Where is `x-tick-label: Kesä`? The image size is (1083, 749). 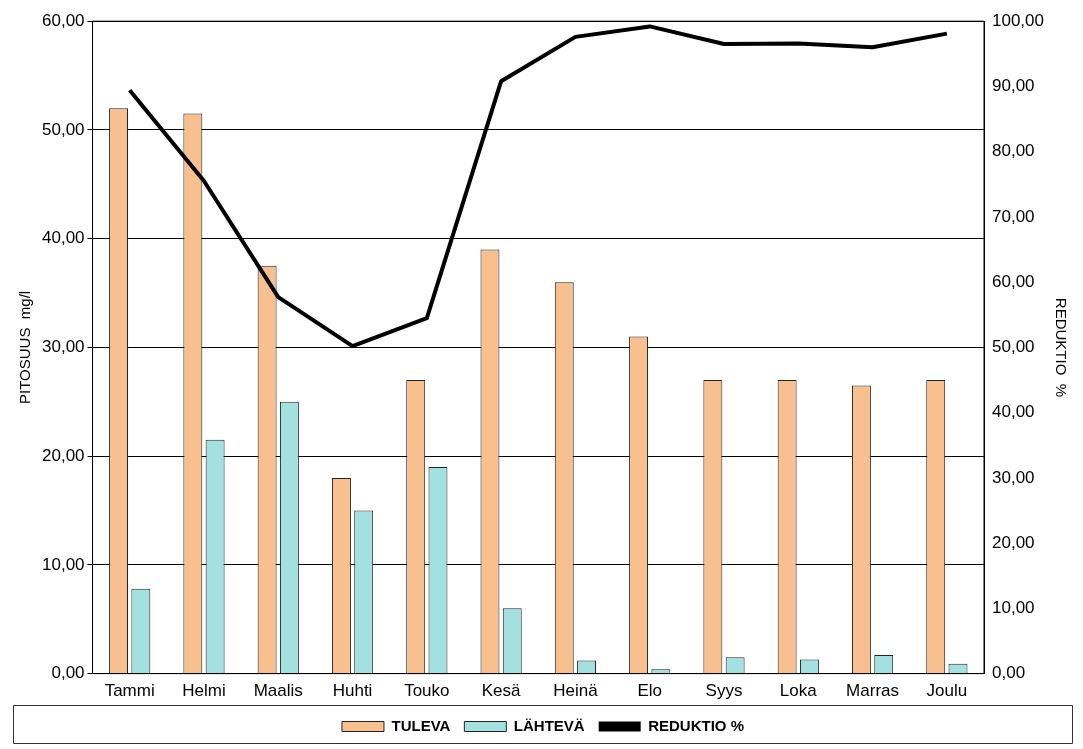 x-tick-label: Kesä is located at coordinates (501, 691).